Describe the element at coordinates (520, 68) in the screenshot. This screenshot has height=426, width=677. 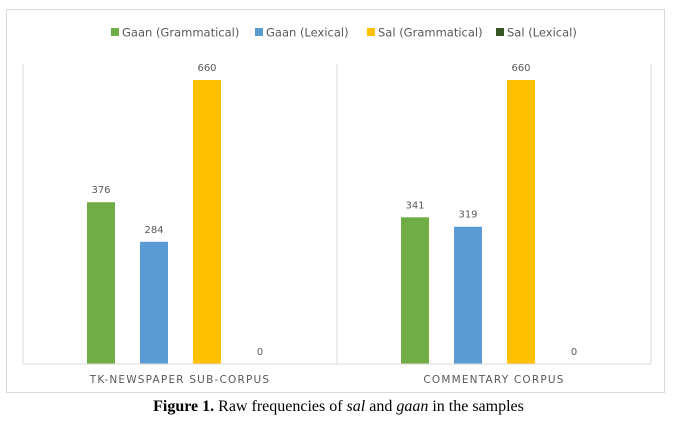
I see `data-label-sal-grammatical-commentary-corpus: 660` at that location.